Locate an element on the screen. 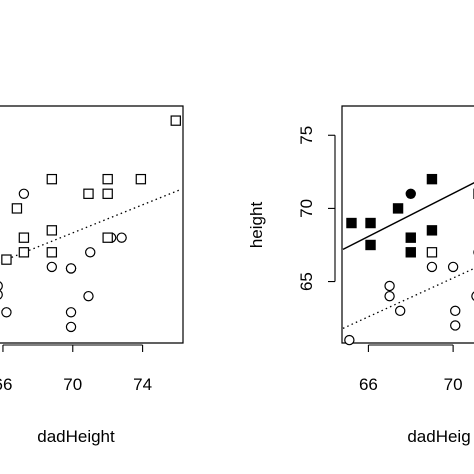 The width and height of the screenshot is (474, 474). right-x-tick-label: 66 is located at coordinates (368, 384).